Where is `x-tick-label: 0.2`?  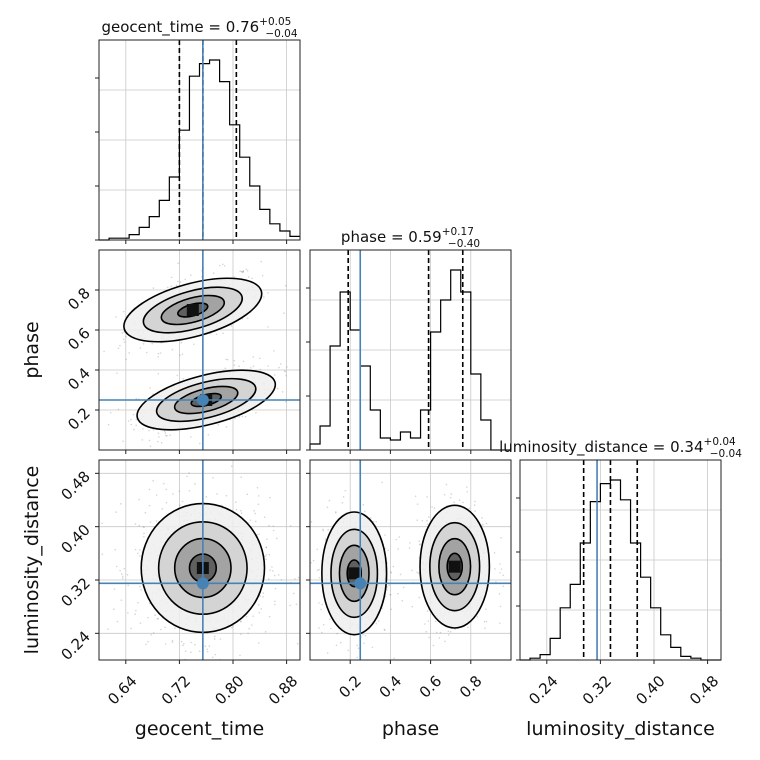 x-tick-label: 0.2 is located at coordinates (350, 687).